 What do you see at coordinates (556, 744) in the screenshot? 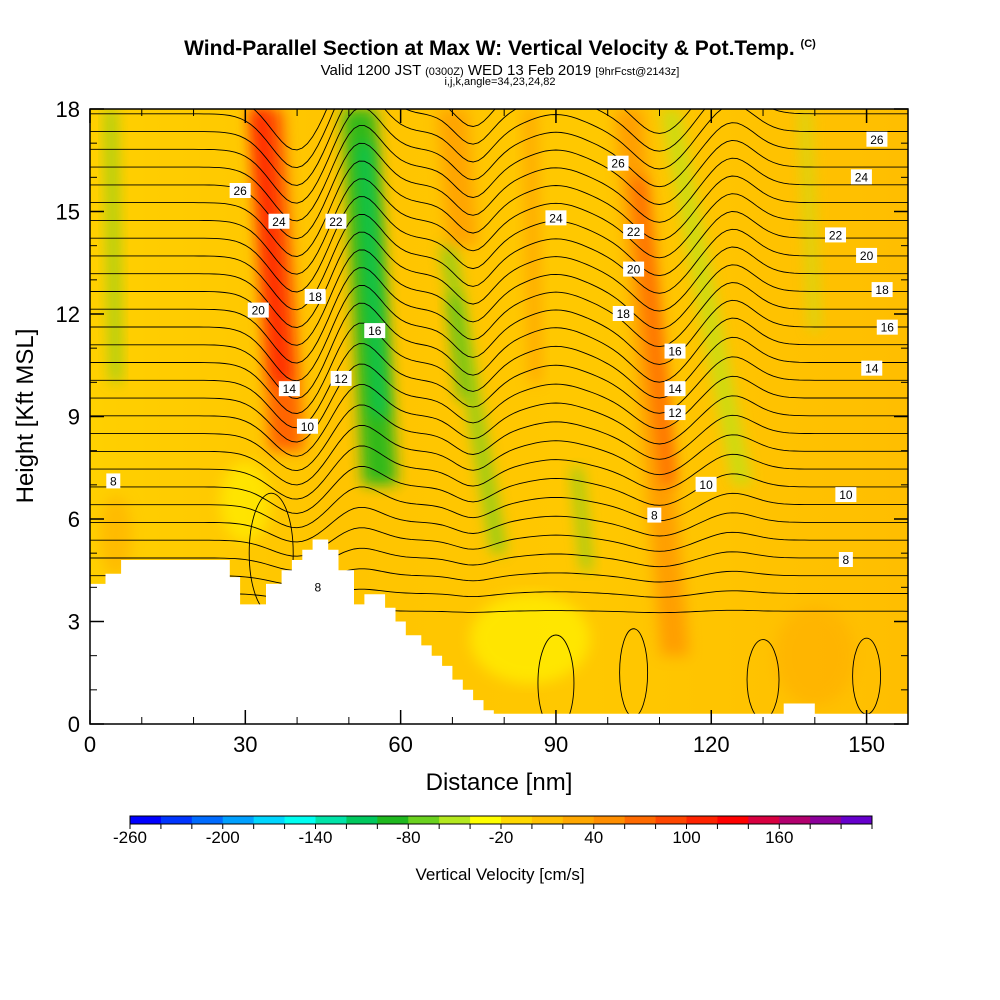
I see `x-tick-label: 90` at bounding box center [556, 744].